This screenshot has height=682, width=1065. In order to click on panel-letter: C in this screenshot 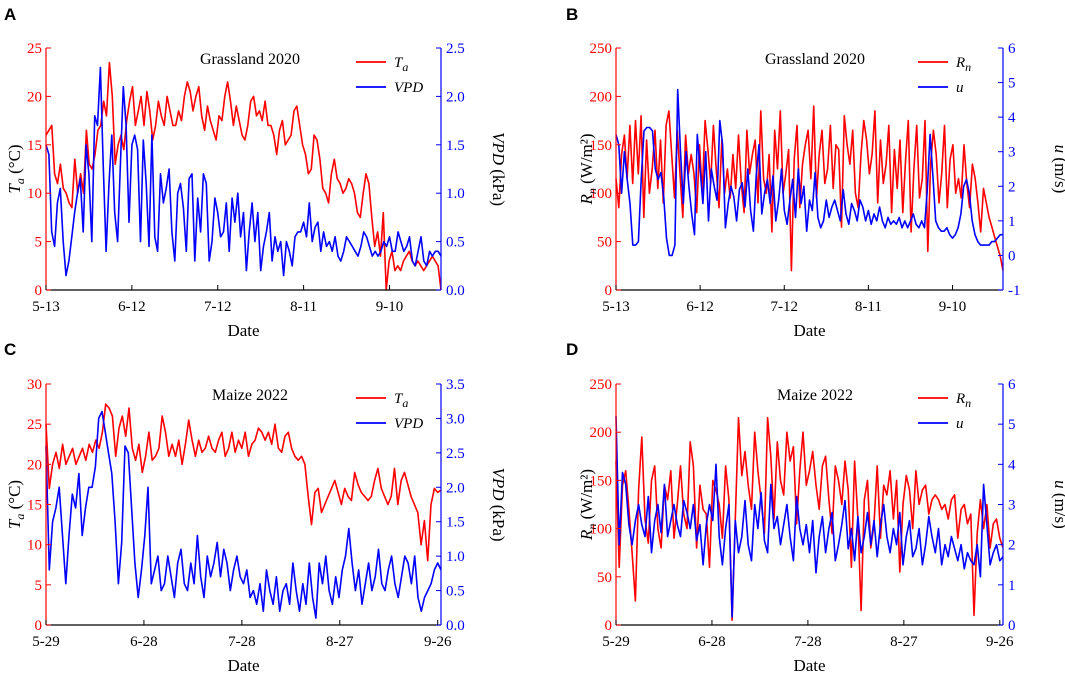, I will do `click(10, 349)`.